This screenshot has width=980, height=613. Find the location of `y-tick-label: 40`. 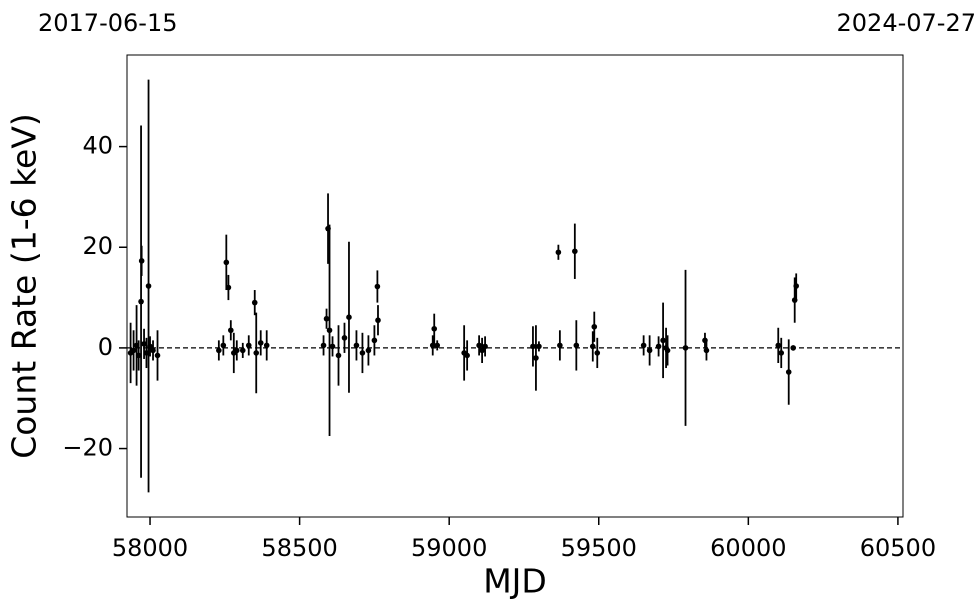

y-tick-label: 40 is located at coordinates (97, 146).